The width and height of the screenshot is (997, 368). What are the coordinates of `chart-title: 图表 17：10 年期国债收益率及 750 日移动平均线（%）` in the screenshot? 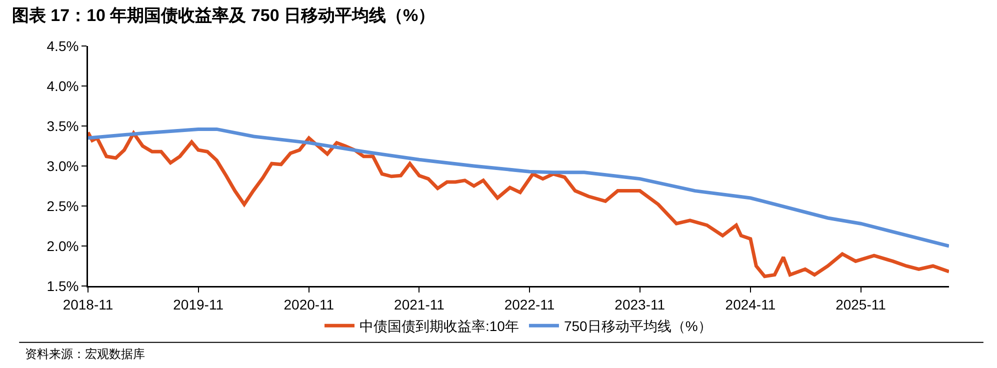 It's located at (224, 16).